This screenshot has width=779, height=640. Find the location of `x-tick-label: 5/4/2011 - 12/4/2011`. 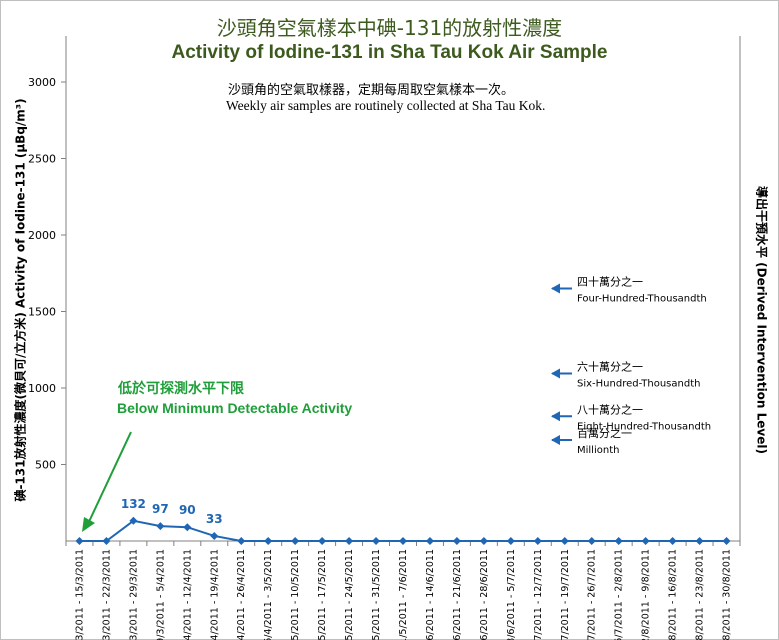

x-tick-label: 5/4/2011 - 12/4/2011 is located at coordinates (187, 594).